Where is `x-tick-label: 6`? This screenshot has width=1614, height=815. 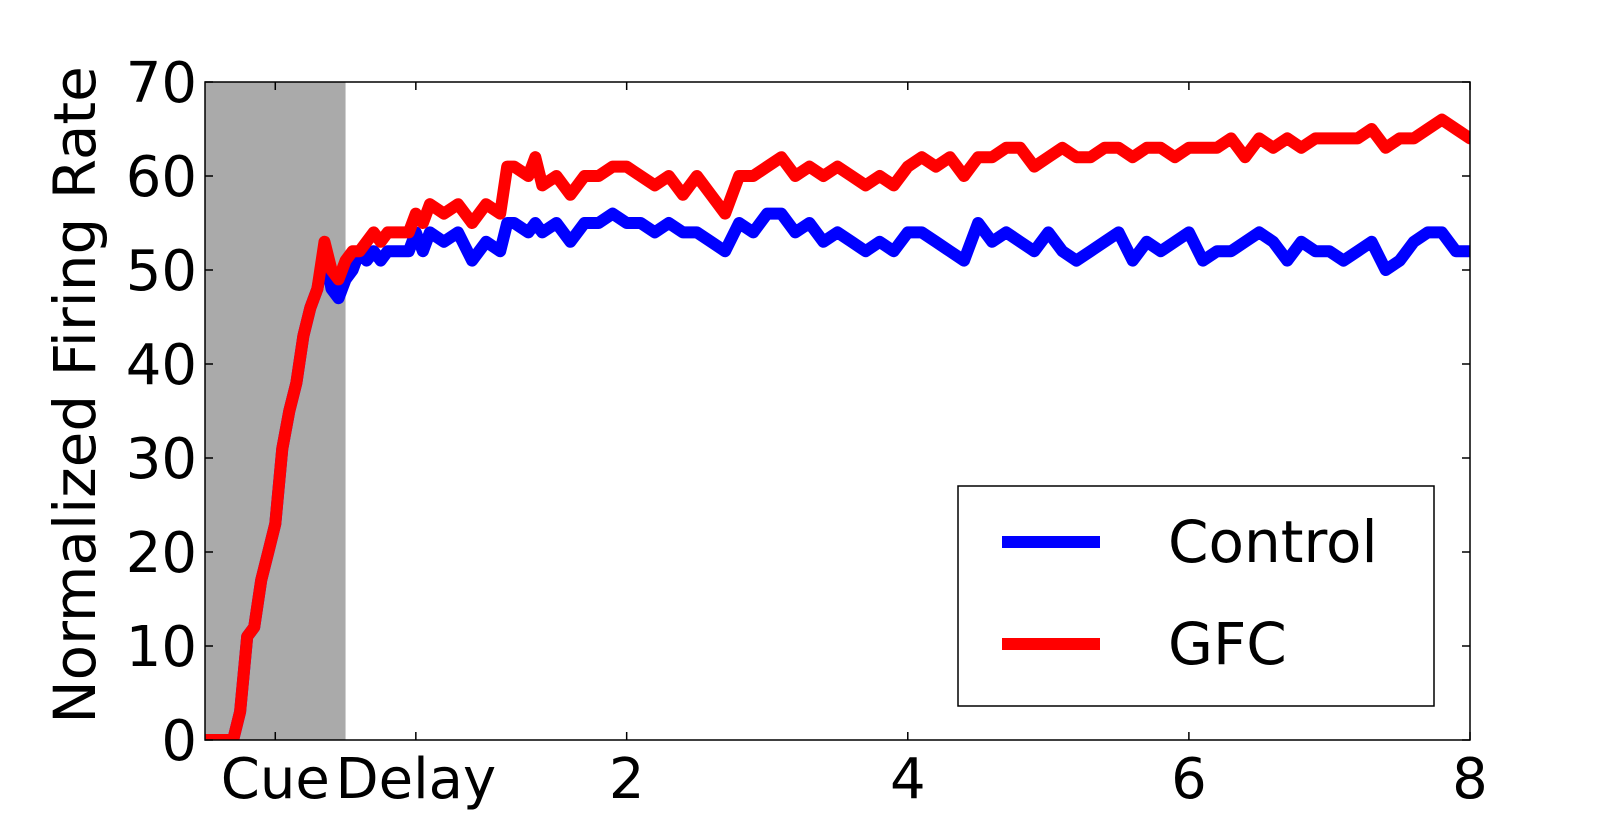 x-tick-label: 6 is located at coordinates (1189, 779).